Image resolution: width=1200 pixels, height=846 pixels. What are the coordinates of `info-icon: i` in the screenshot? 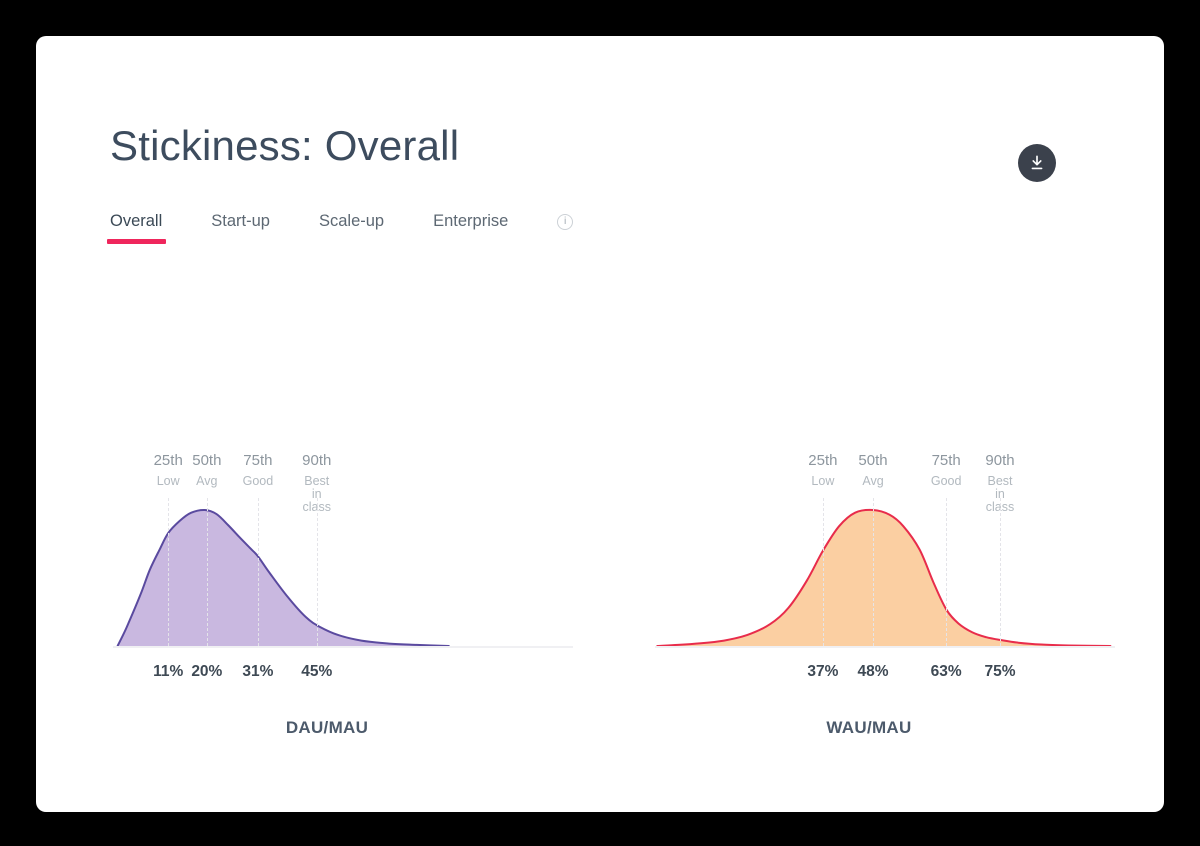 It's located at (565, 222).